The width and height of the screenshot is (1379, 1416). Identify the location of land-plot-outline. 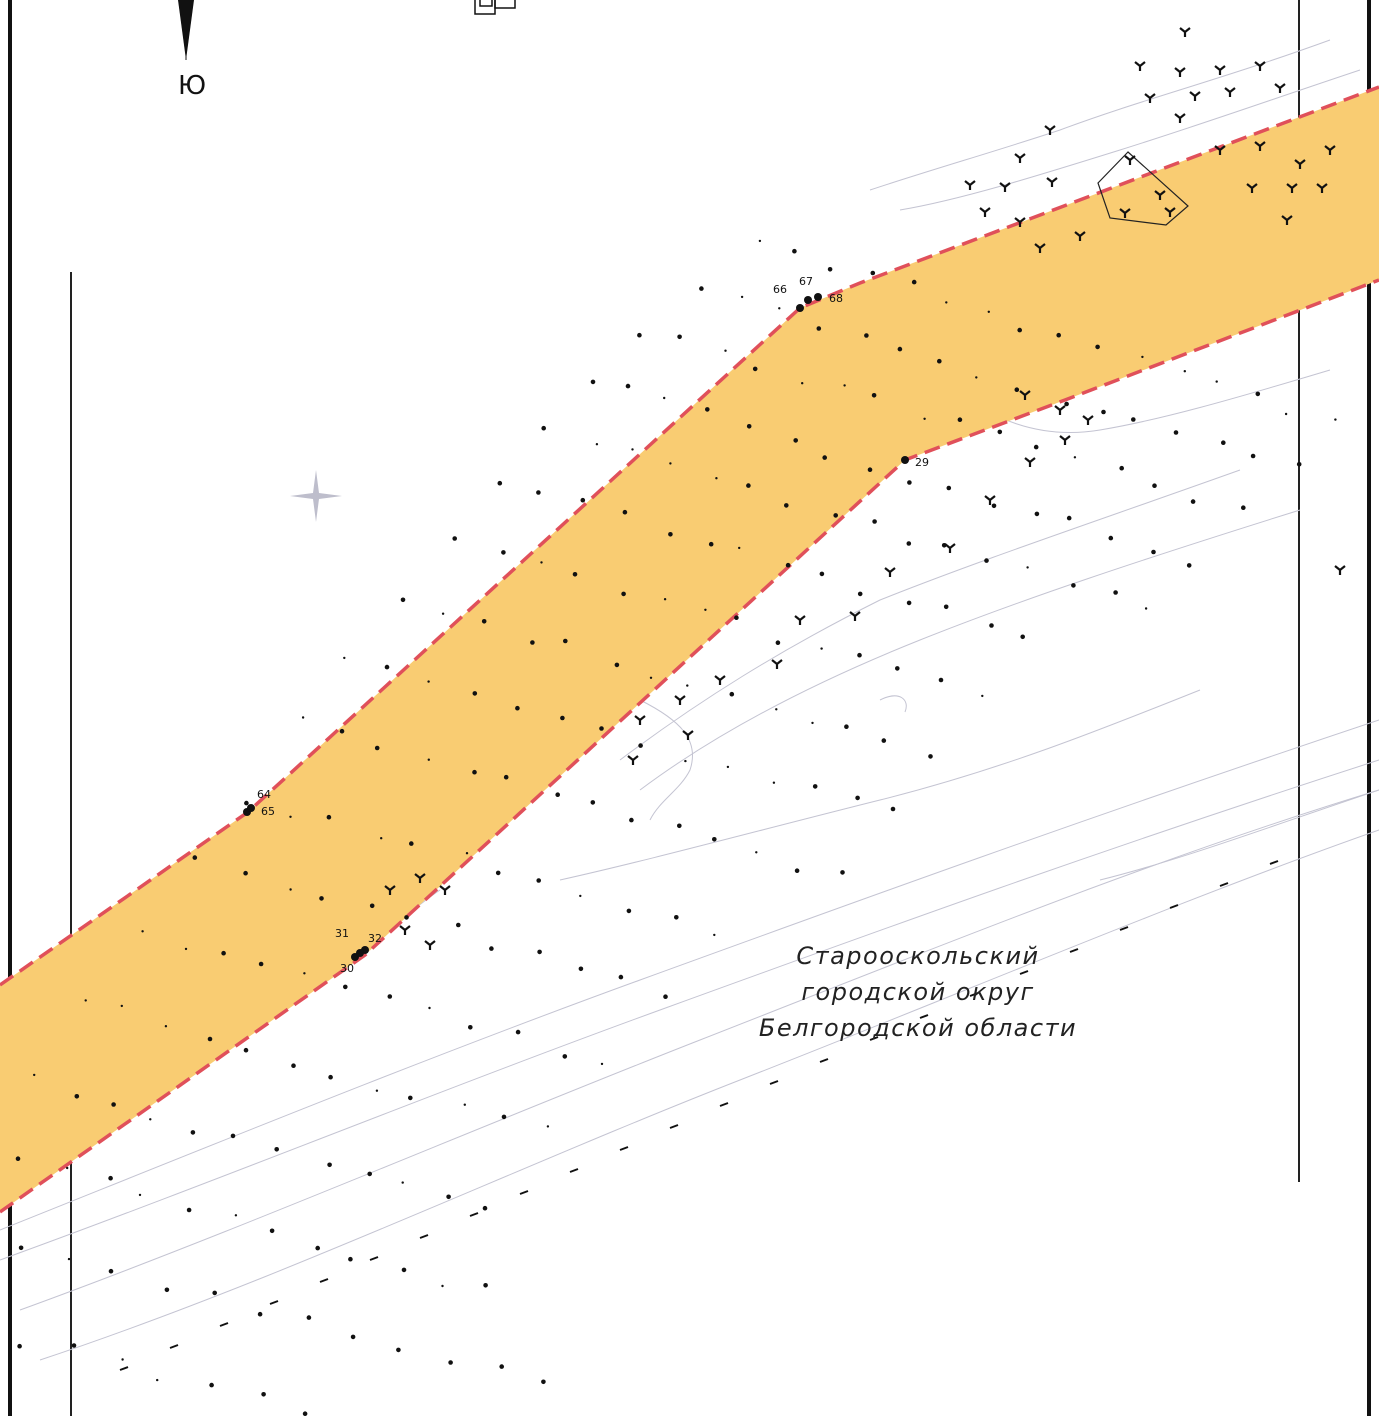
(1143, 188).